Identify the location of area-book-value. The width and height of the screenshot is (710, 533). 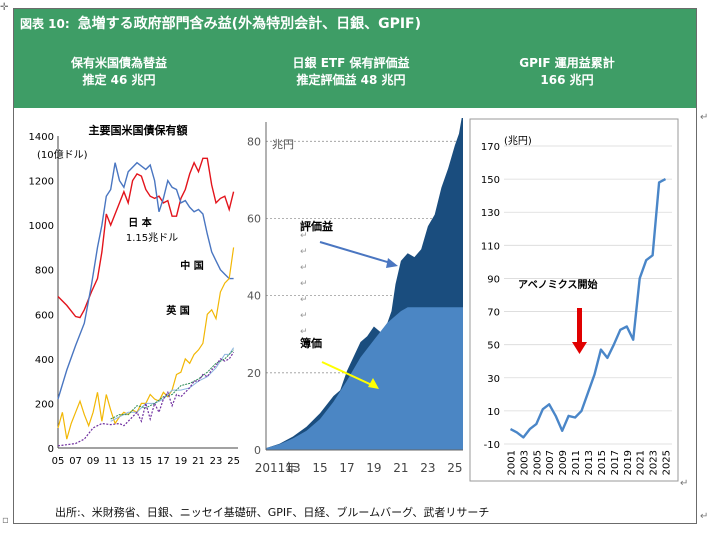
(364, 378).